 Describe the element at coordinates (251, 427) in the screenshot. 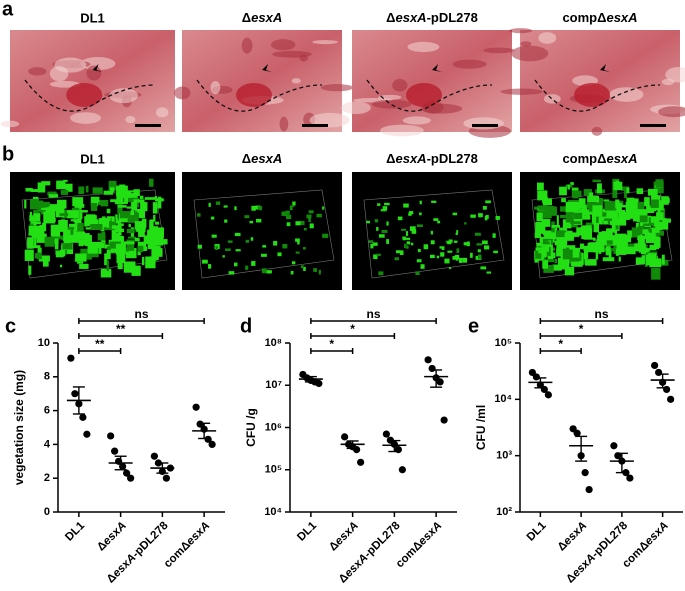

I see `y-axis-label: CFU /g` at that location.